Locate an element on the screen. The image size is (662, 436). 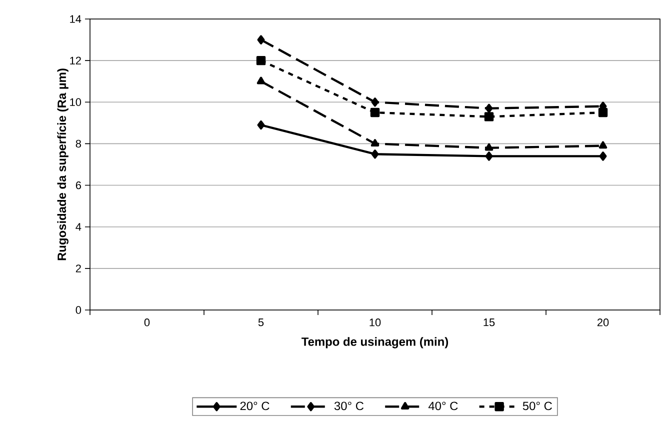
x-tick-label: 20 is located at coordinates (603, 322).